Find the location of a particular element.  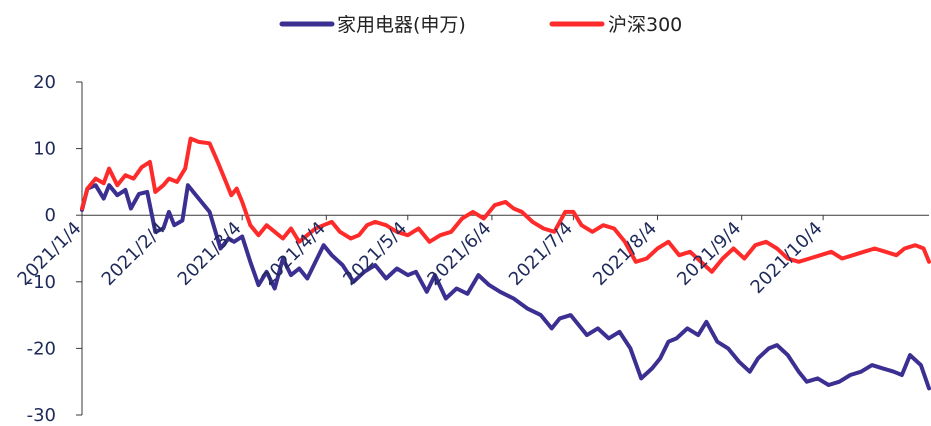

x-tick-label: 2021/2/4 is located at coordinates (134, 254).